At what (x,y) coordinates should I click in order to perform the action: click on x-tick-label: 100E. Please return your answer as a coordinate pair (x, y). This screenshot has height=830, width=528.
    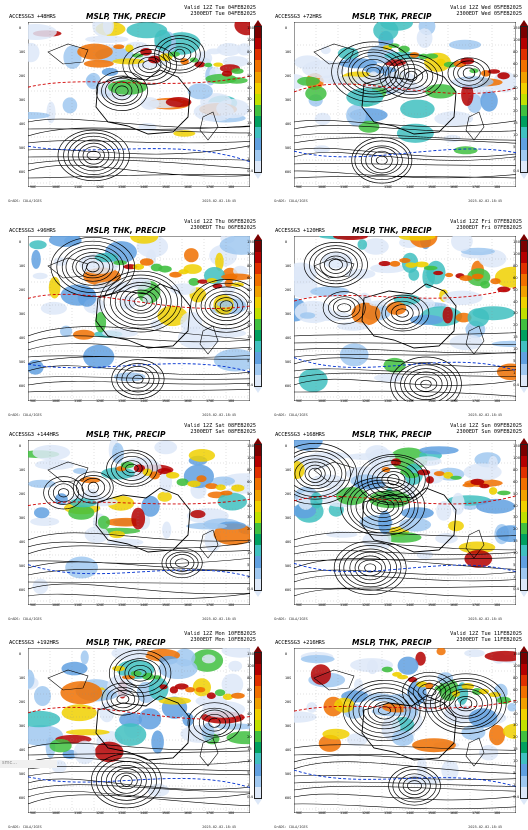
    Looking at the image, I should click on (322, 187).